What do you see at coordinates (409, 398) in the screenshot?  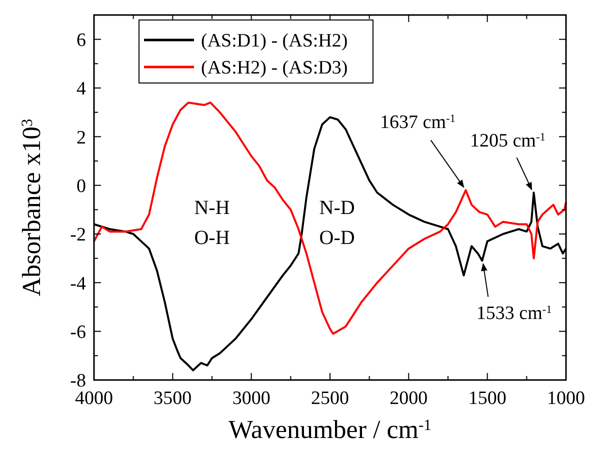 I see `x-tick-label: 2000` at bounding box center [409, 398].